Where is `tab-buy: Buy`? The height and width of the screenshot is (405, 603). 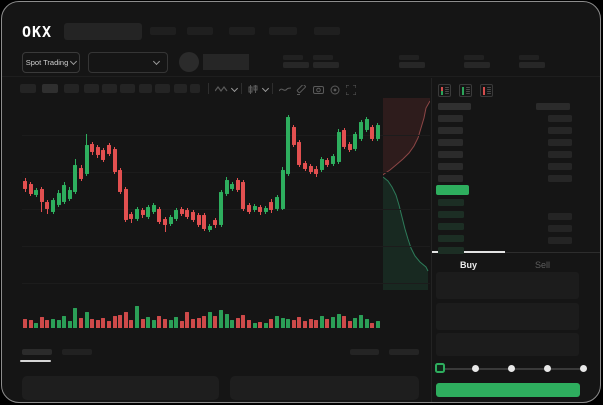
tab-buy: Buy is located at coordinates (468, 265).